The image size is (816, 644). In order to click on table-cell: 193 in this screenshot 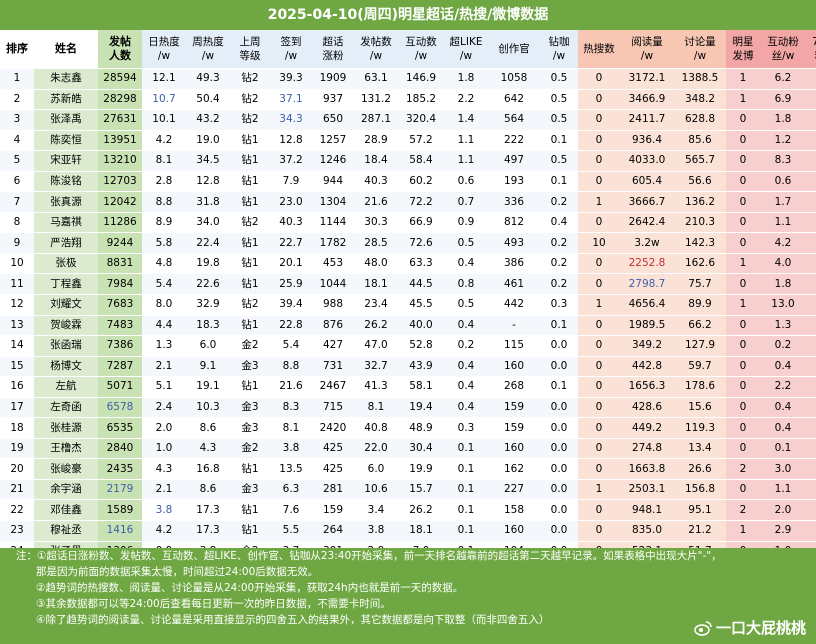, I will do `click(514, 182)`.